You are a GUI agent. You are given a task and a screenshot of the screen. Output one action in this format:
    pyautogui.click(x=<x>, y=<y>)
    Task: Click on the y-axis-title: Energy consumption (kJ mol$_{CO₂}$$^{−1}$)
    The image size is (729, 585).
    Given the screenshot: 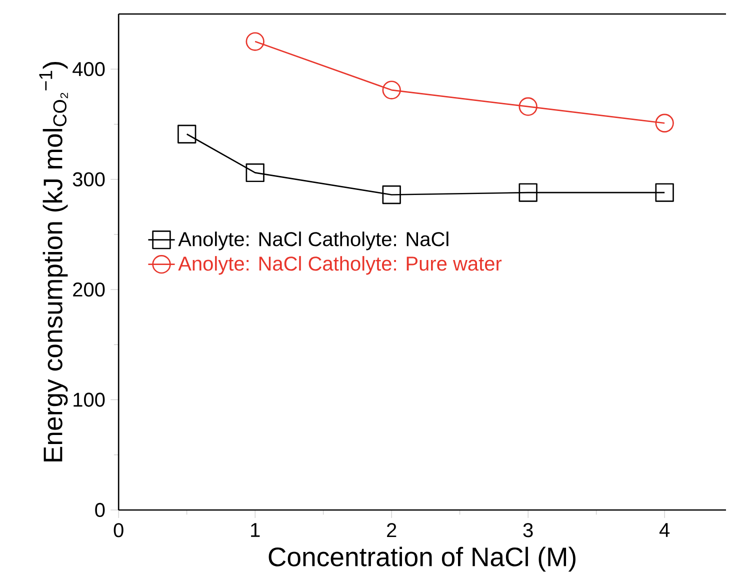 What is the action you would take?
    pyautogui.click(x=53, y=262)
    